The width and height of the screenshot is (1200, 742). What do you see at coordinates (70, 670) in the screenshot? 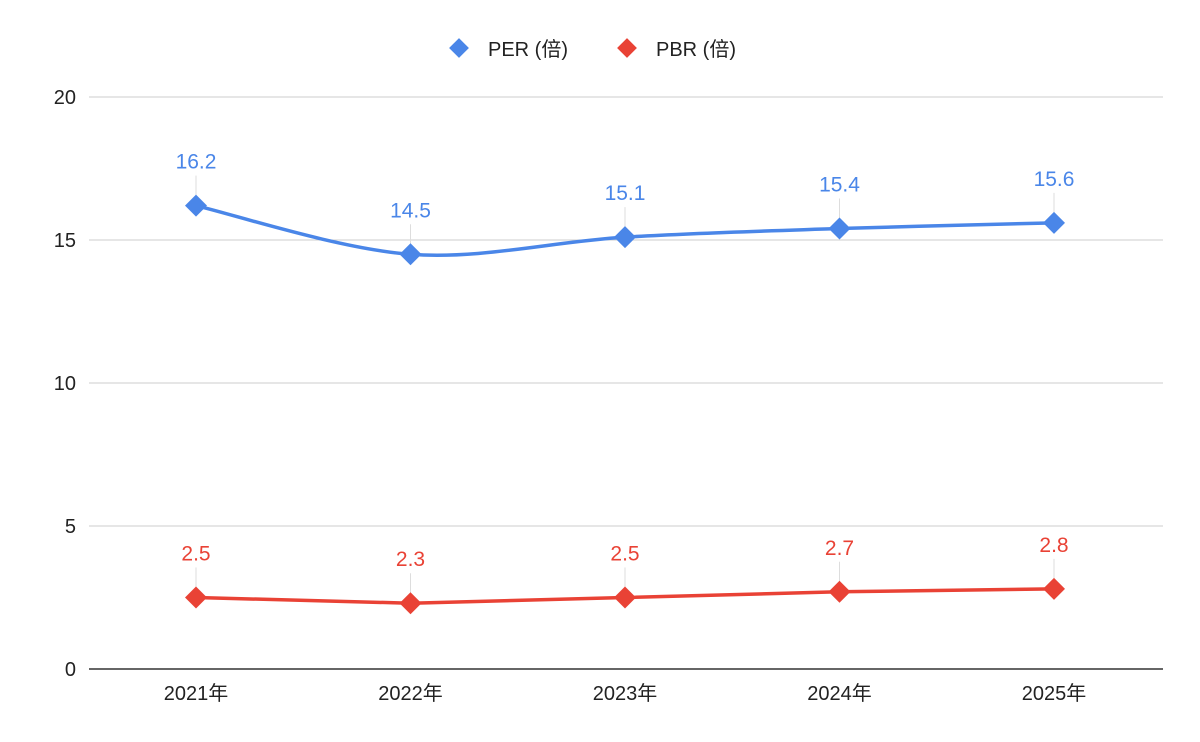
I see `y-tick-label-0: 0` at bounding box center [70, 670].